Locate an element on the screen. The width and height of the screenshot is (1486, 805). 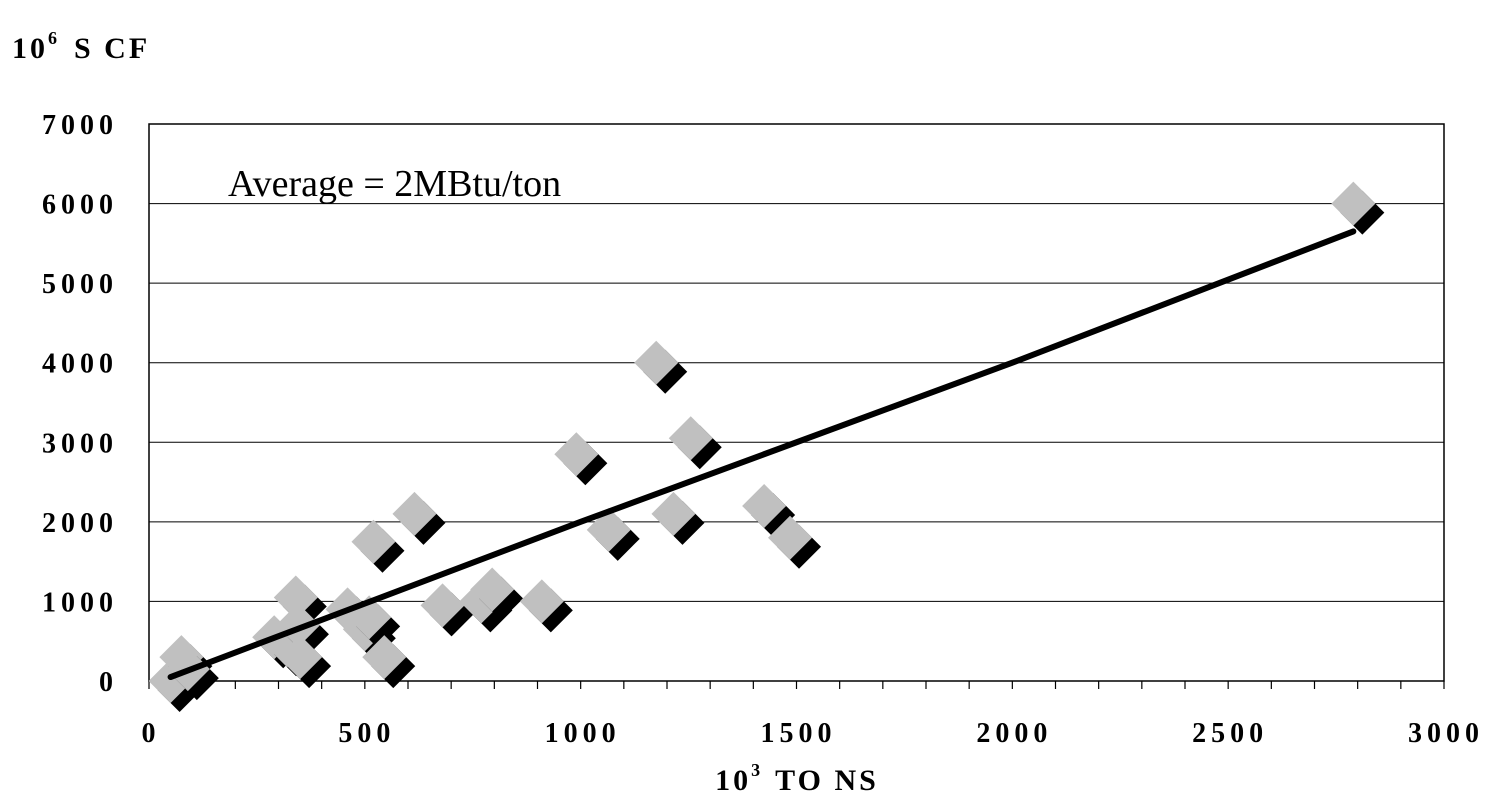
x-tick-label: 1000 is located at coordinates (583, 733).